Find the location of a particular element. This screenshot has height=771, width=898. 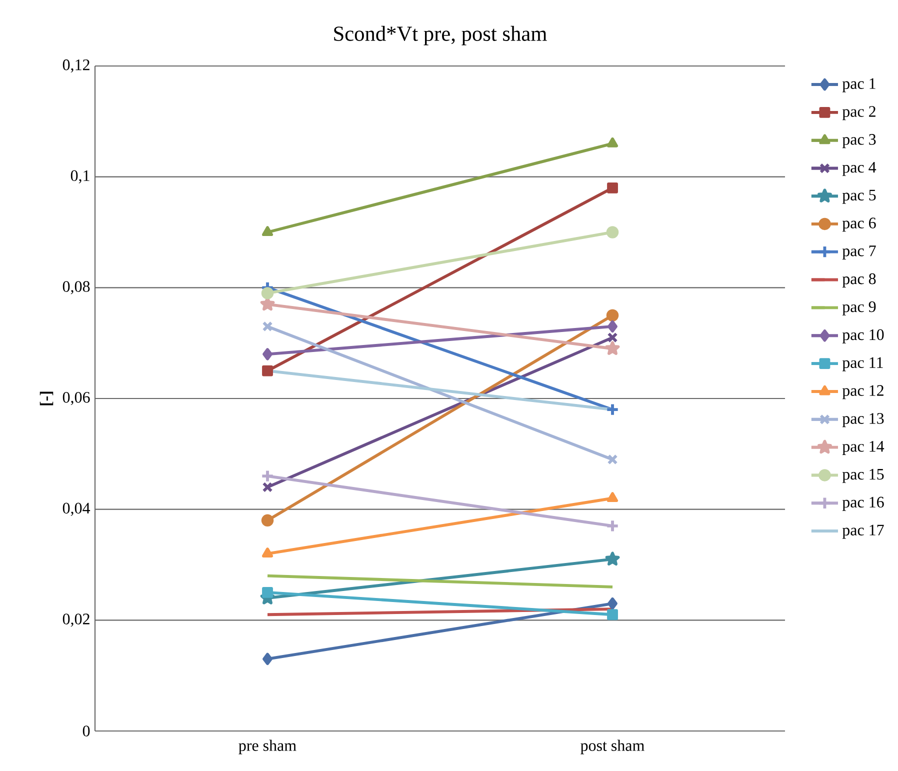

y-tick-label: 0,04 is located at coordinates (76, 509).